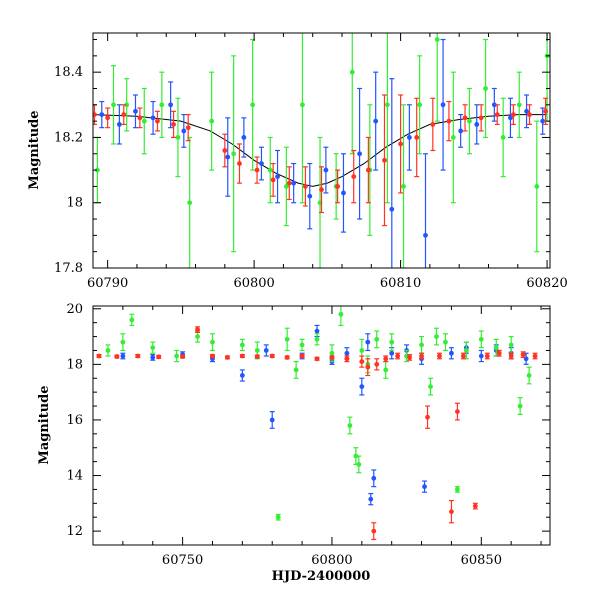  I want to click on bottom-ylabel: Magnitude, so click(44, 424).